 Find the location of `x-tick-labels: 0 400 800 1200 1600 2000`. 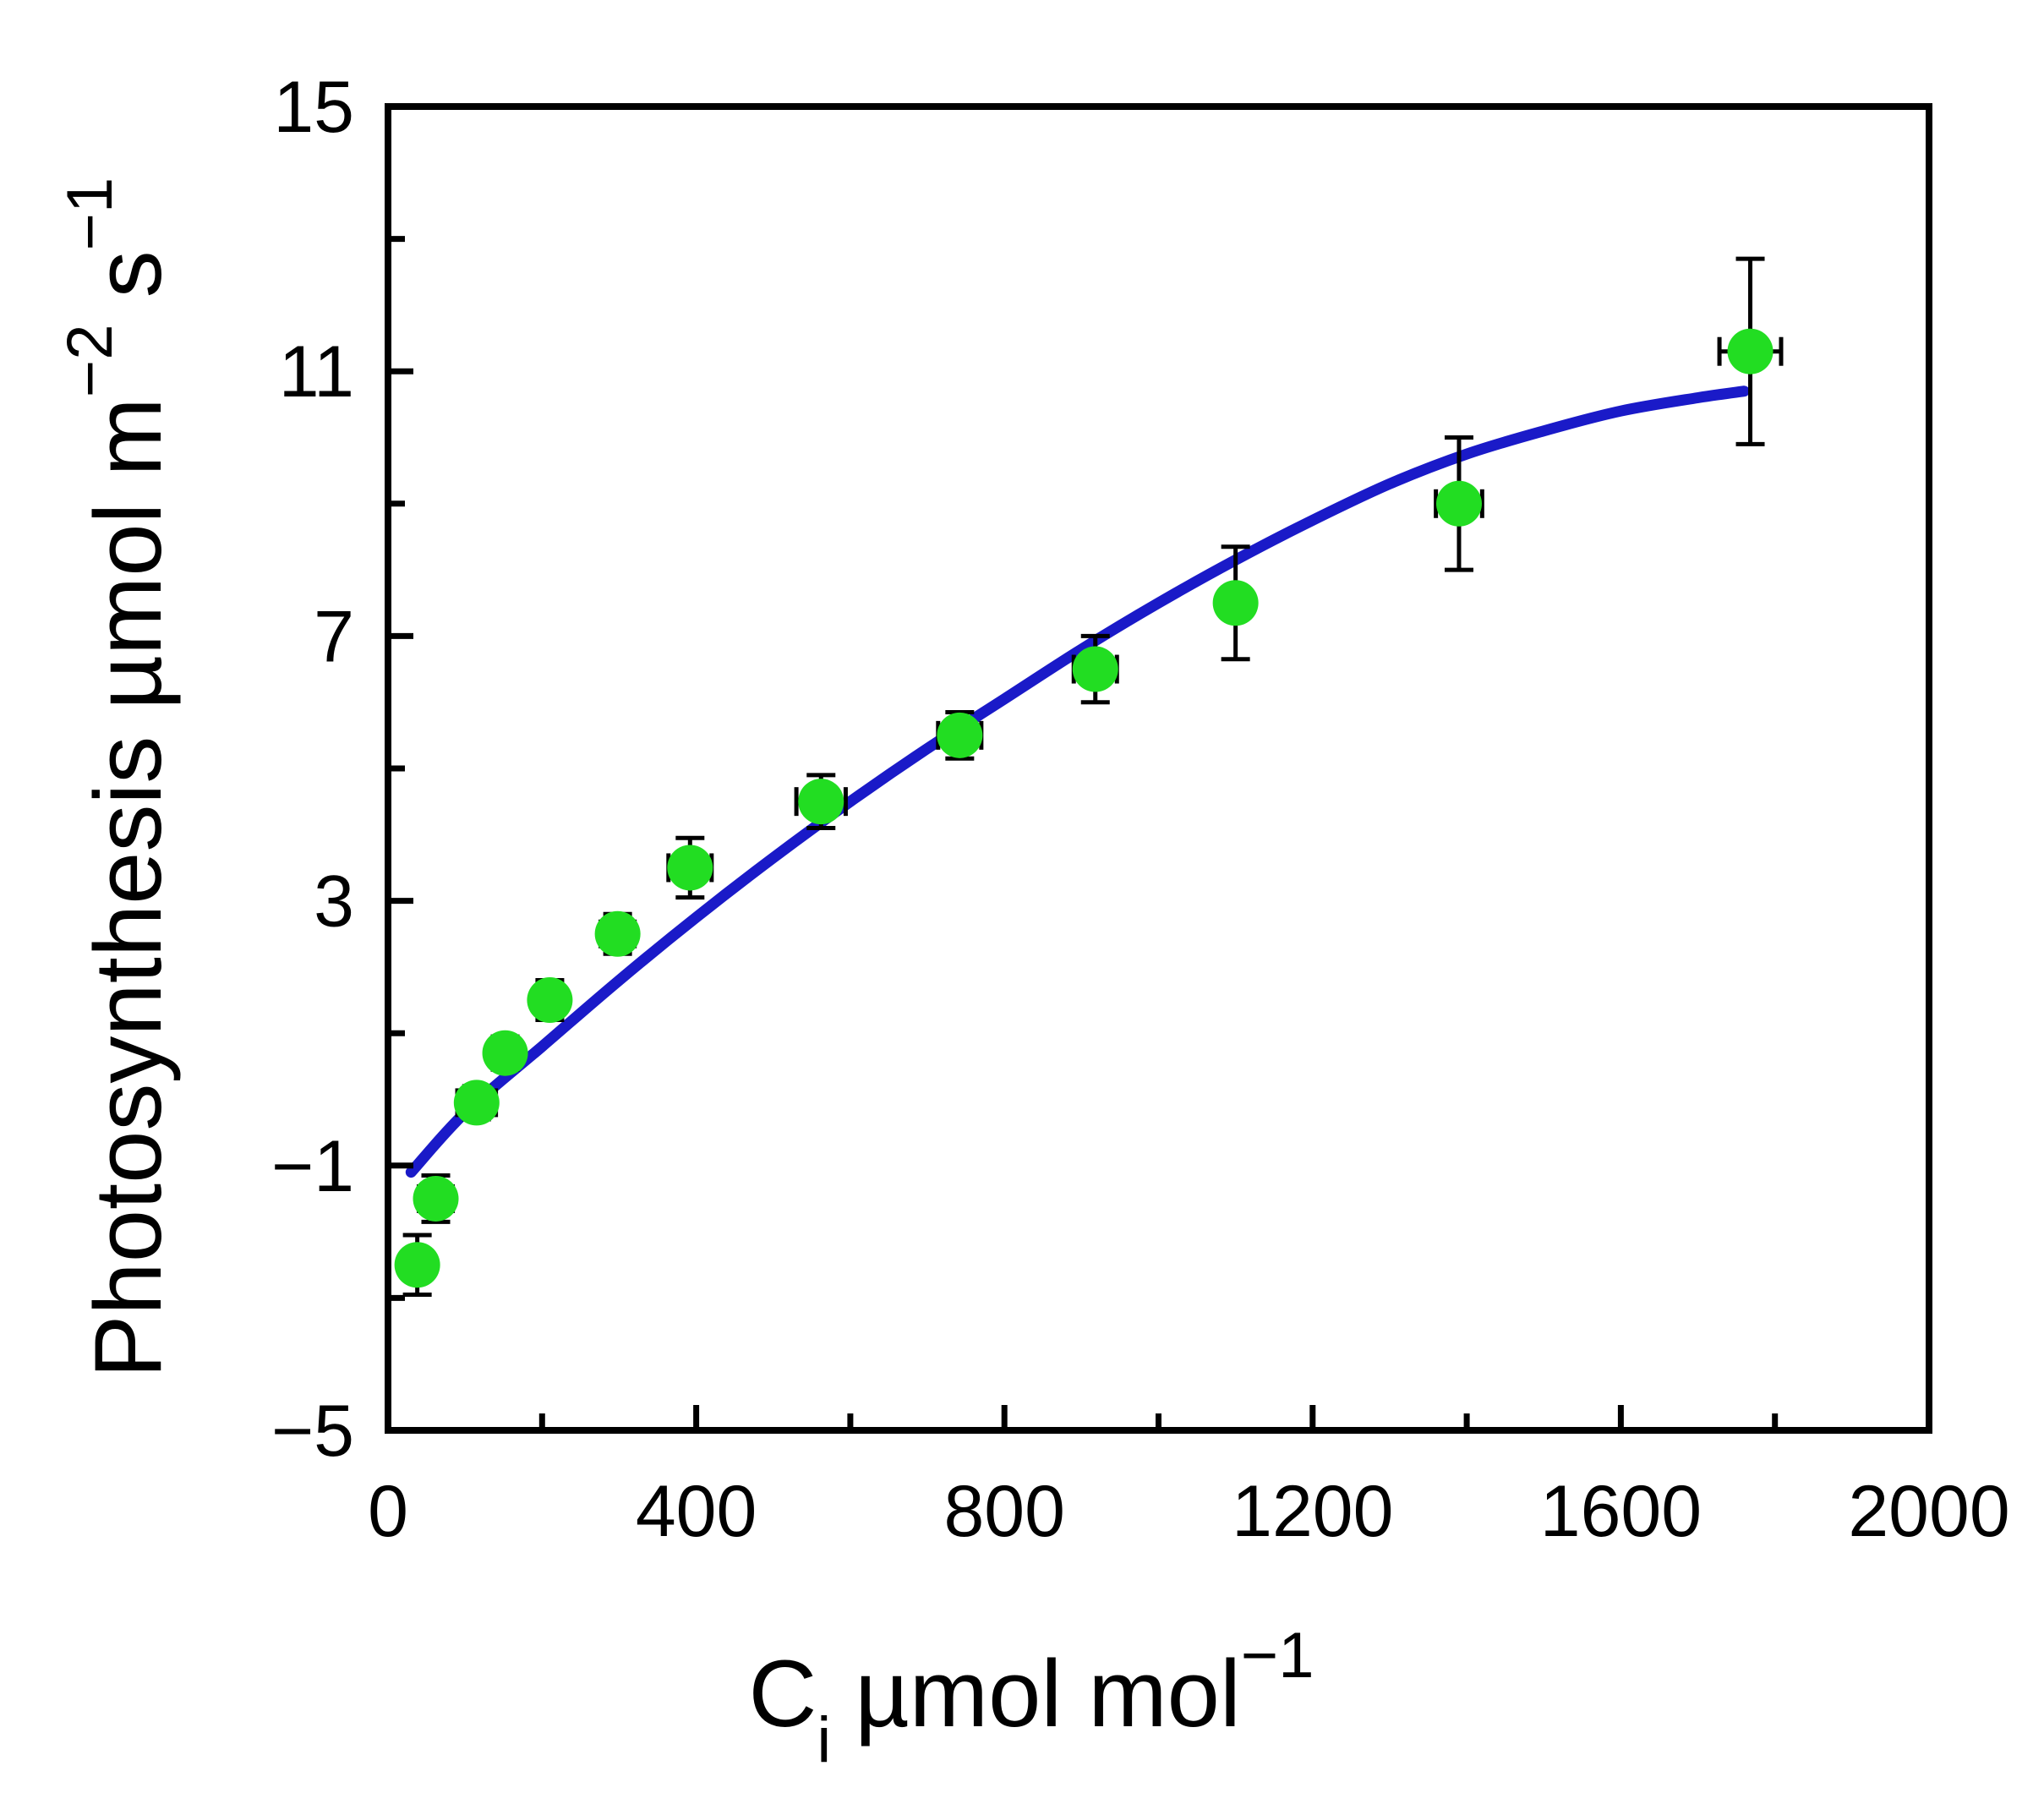

x-tick-labels: 0 400 800 1200 1600 2000 is located at coordinates (1189, 1511).